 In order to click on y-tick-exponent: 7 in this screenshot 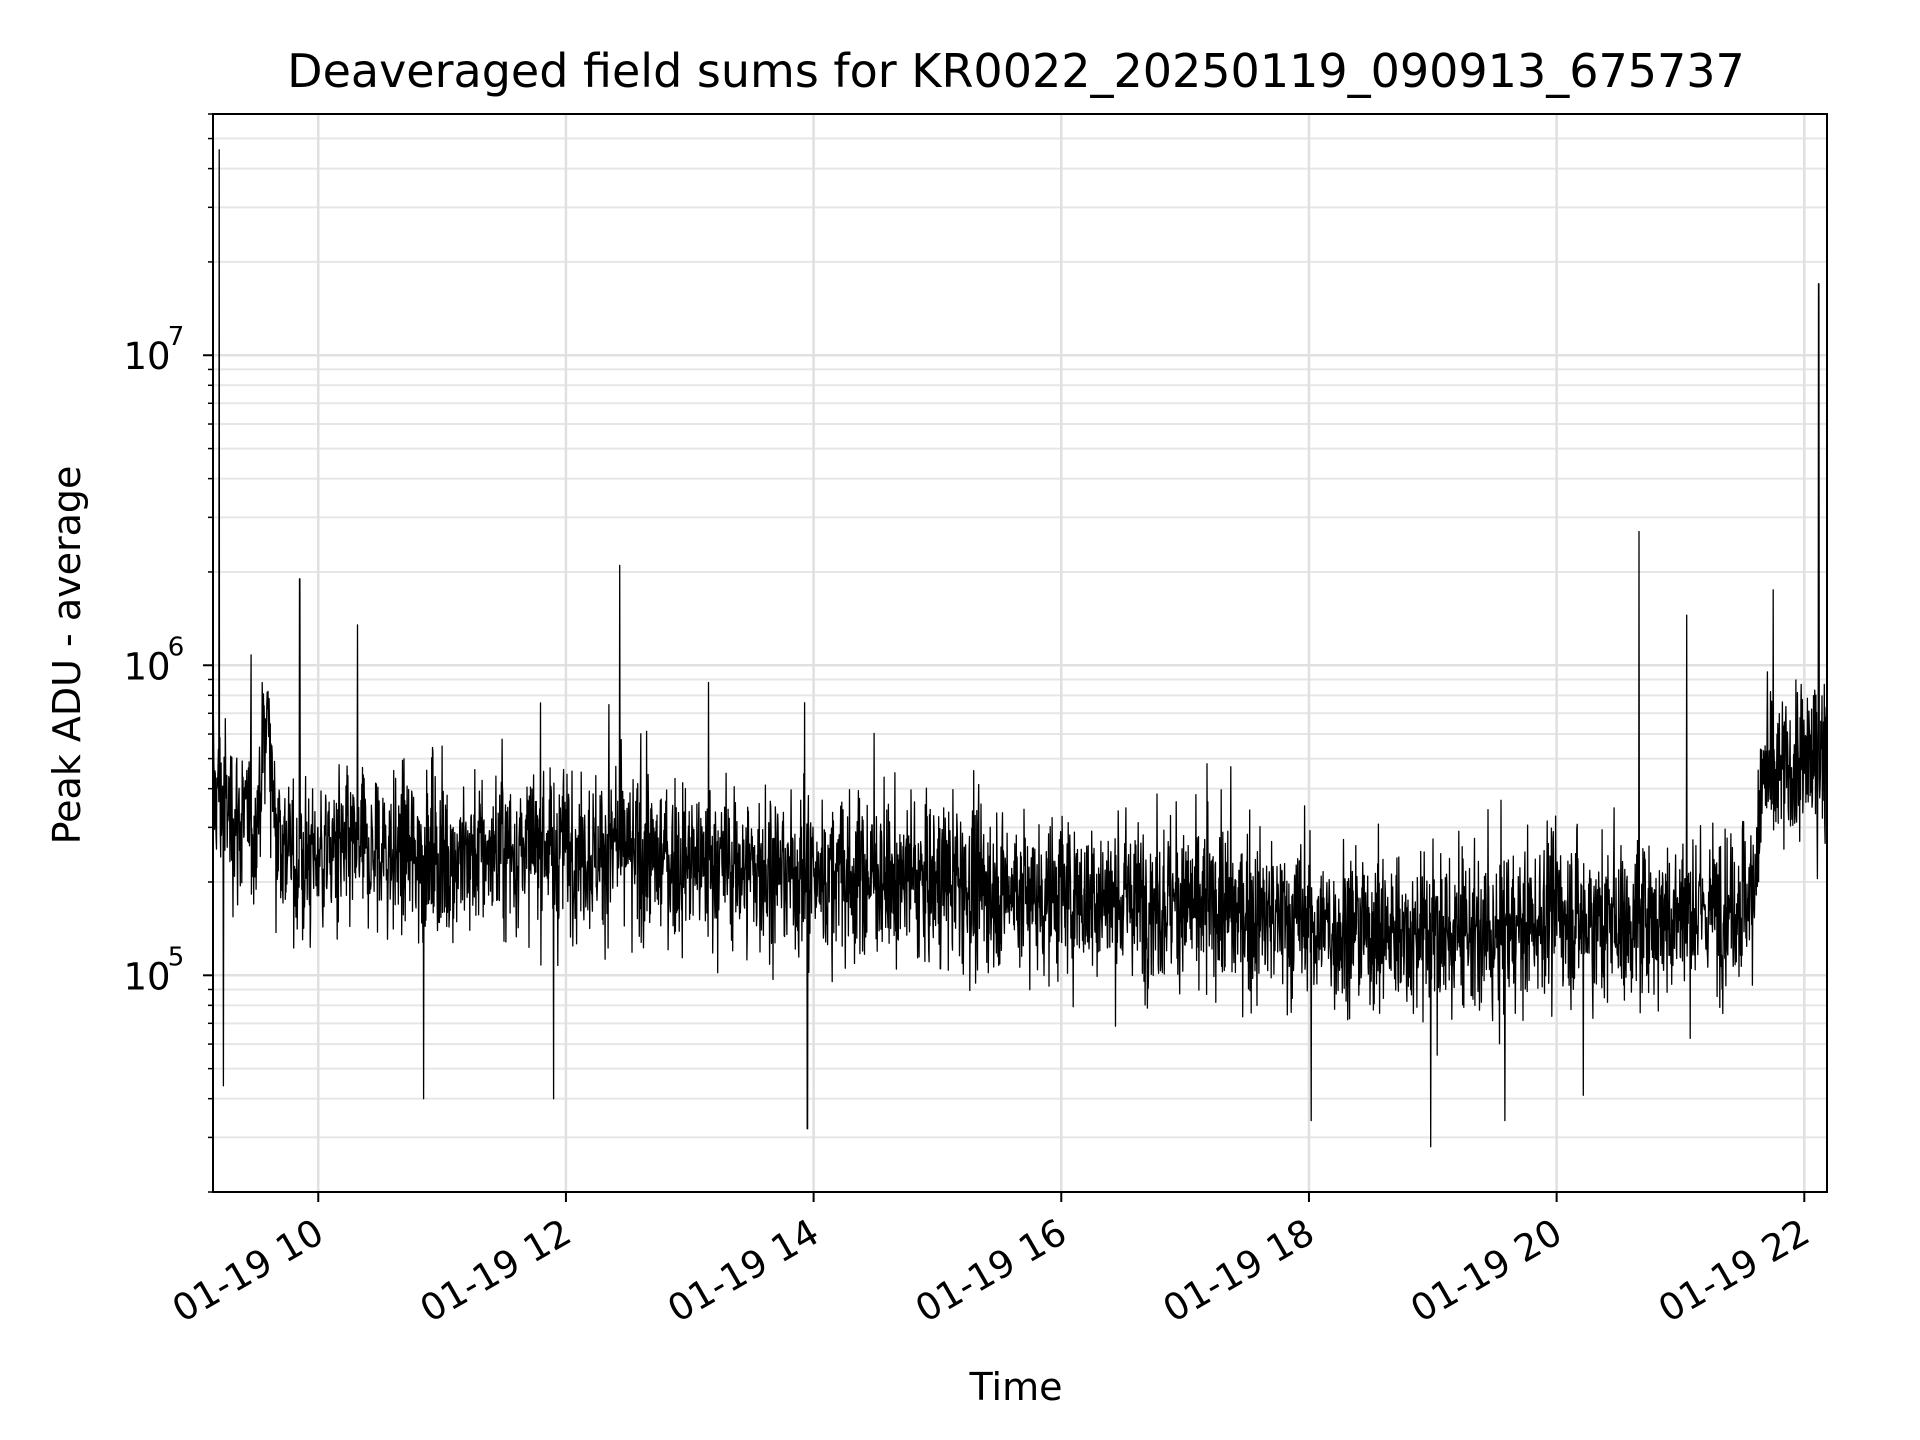, I will do `click(176, 337)`.